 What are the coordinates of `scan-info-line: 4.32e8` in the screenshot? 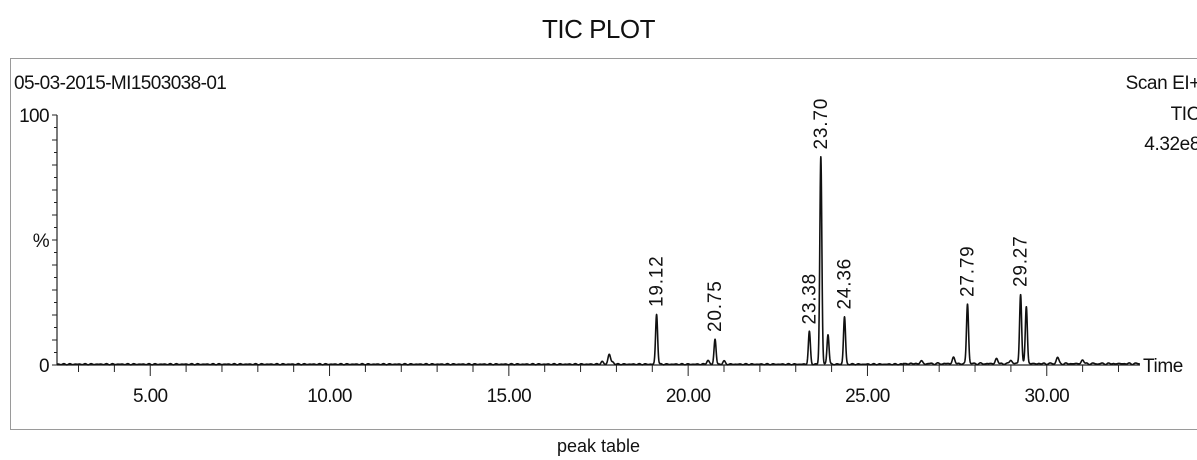 It's located at (1170, 144).